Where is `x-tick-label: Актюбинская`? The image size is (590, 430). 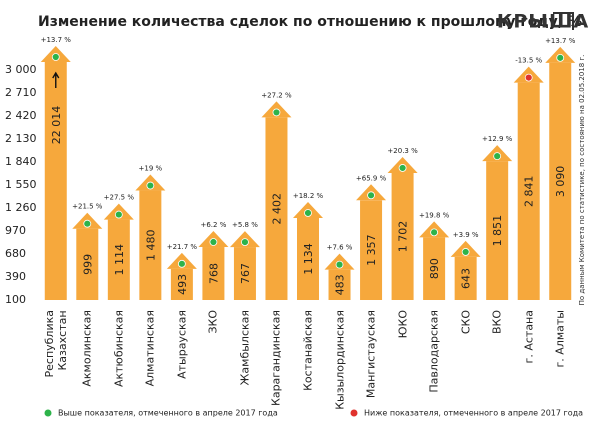
x-tick-label: Актюбинская is located at coordinates (119, 349).